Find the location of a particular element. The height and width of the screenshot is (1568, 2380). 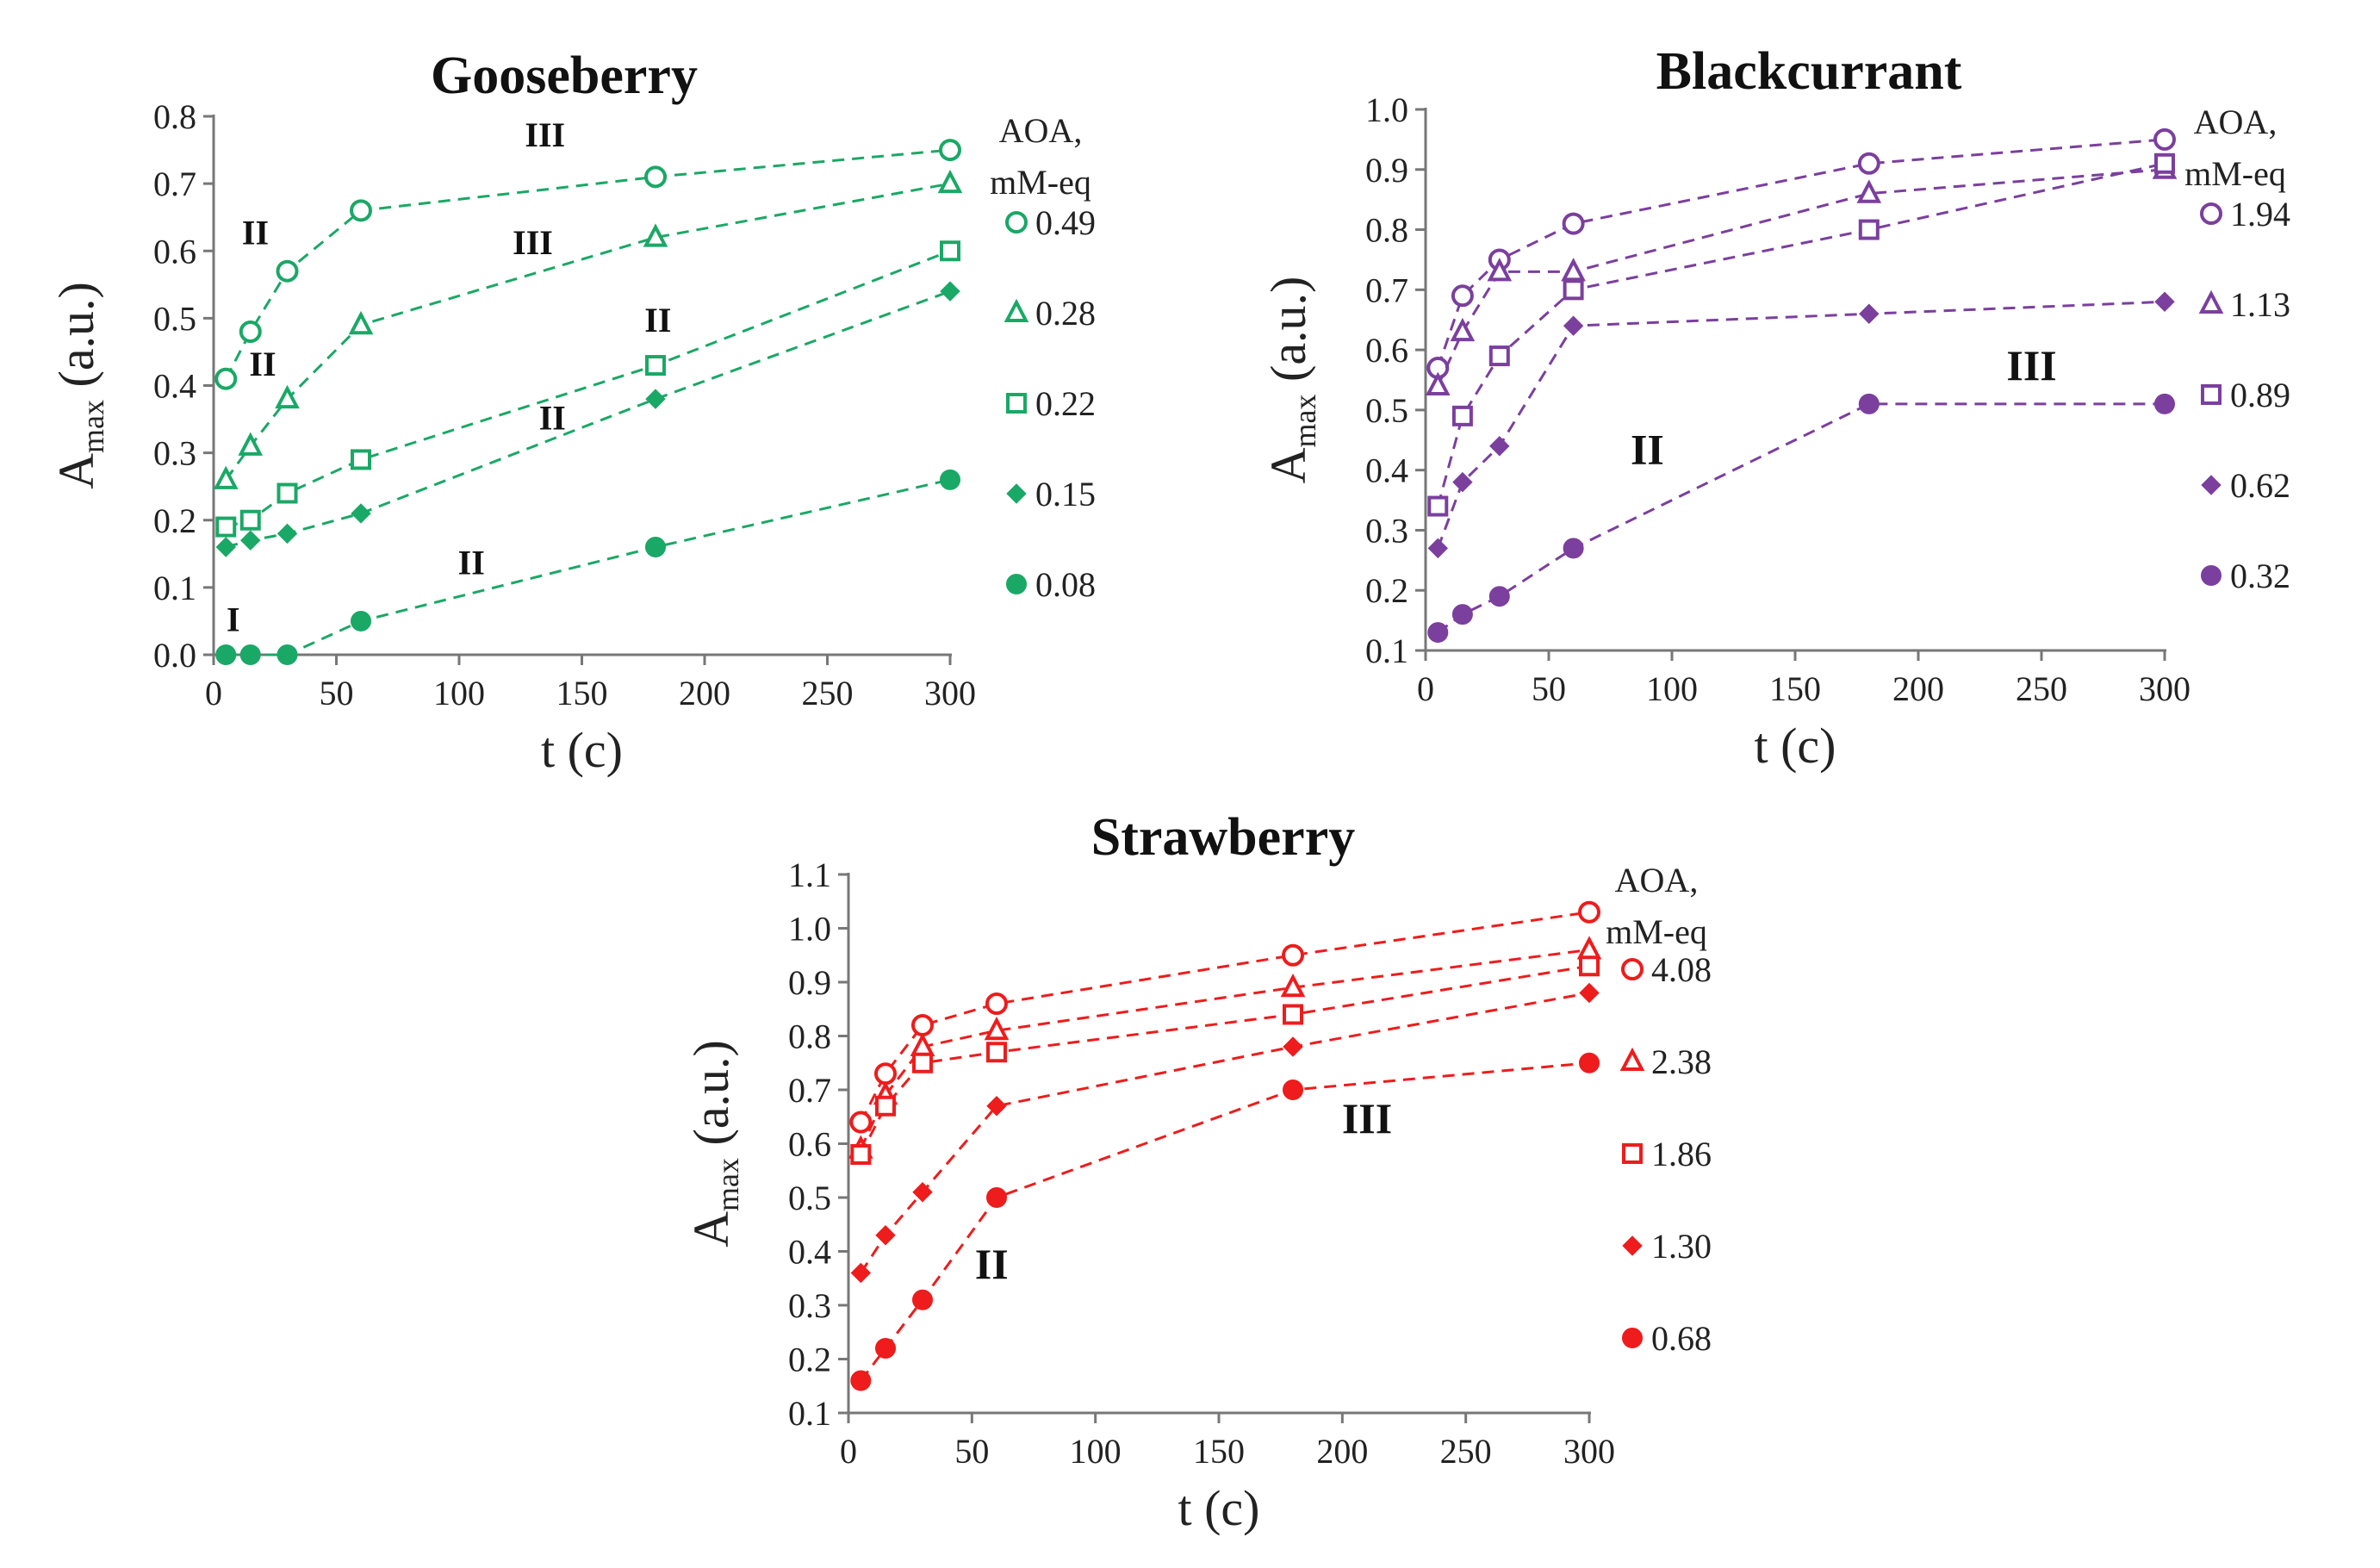

legend-label: 4.08 is located at coordinates (1682, 969).